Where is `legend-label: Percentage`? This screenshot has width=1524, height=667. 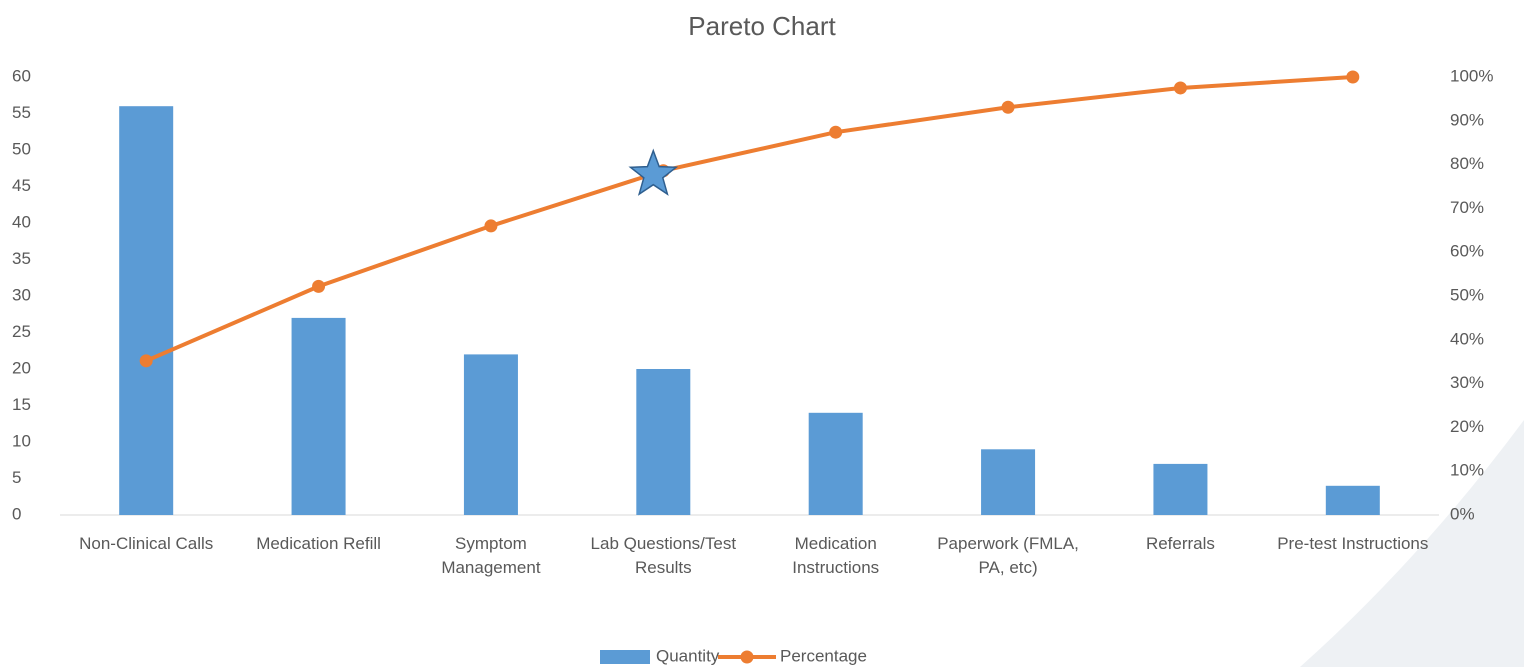 legend-label: Percentage is located at coordinates (823, 655).